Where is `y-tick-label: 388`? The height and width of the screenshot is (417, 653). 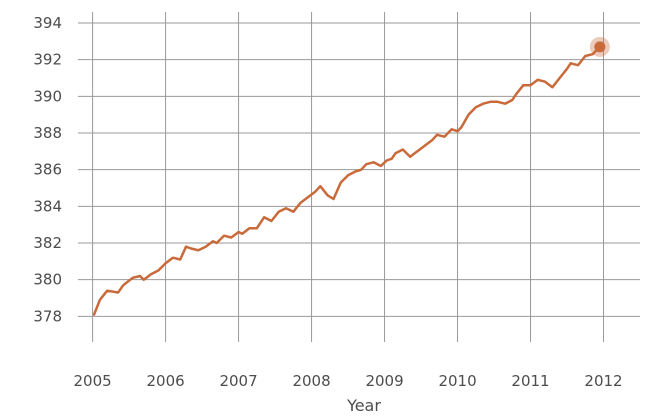 y-tick-label: 388 is located at coordinates (47, 133).